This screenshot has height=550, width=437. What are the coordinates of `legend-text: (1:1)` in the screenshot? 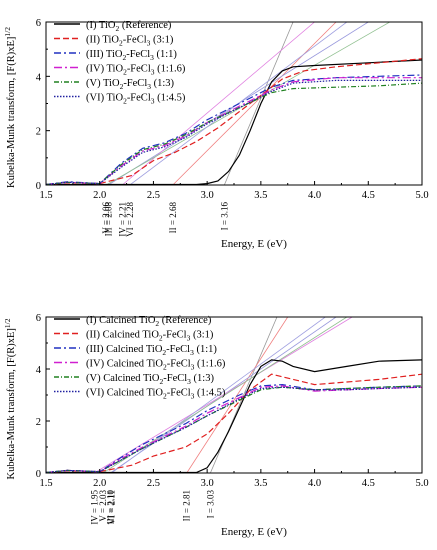 It's located at (206, 349).